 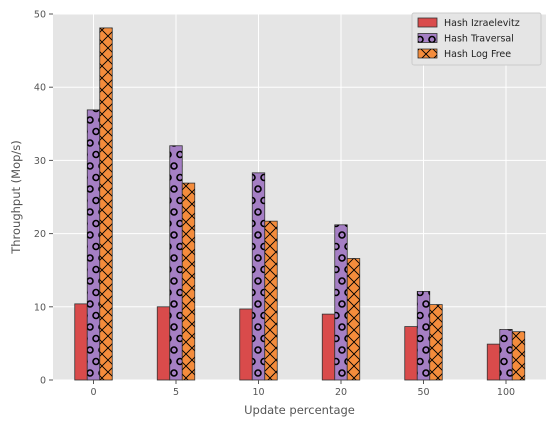 I want to click on y-axis-label: Throughput (Mop/s), so click(x=16, y=197).